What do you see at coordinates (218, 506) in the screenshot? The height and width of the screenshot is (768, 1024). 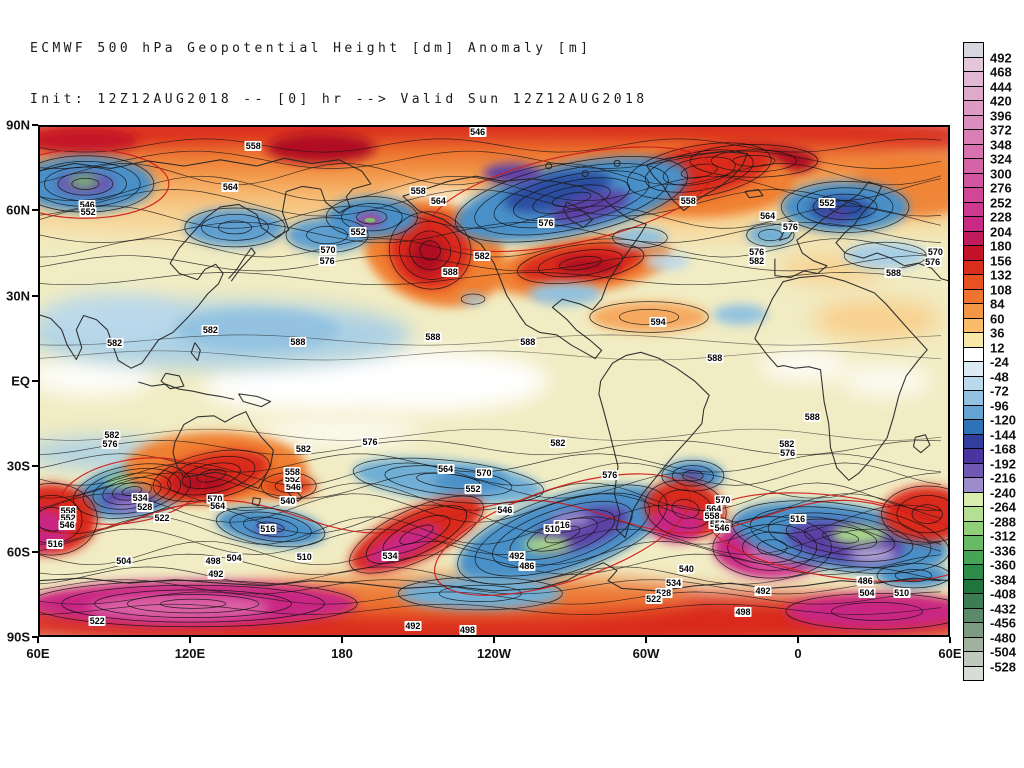 I see `contour-label: 564` at bounding box center [218, 506].